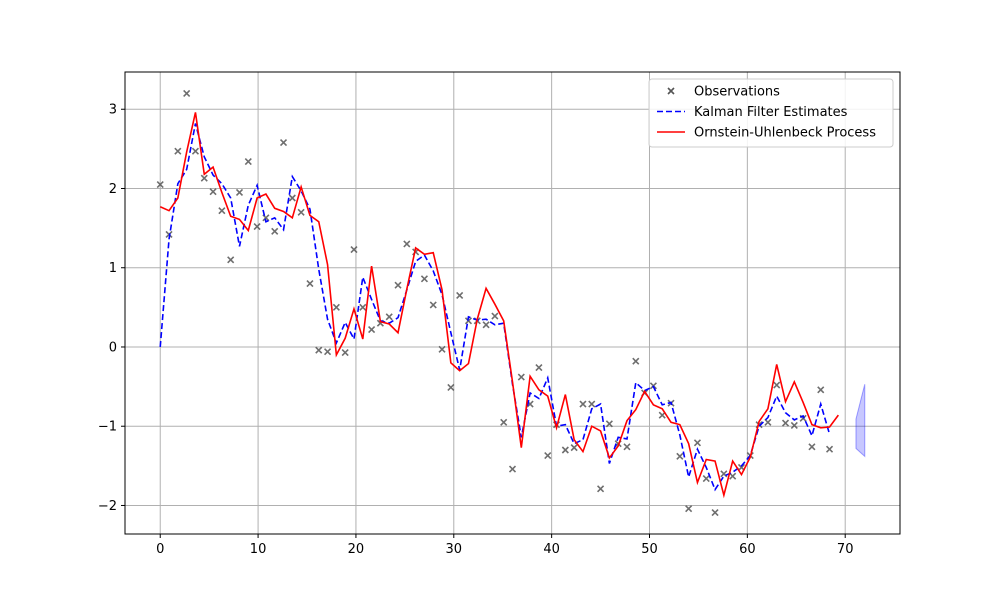 The width and height of the screenshot is (1000, 600). I want to click on legend-label: Kalman Filter Estimates, so click(771, 112).